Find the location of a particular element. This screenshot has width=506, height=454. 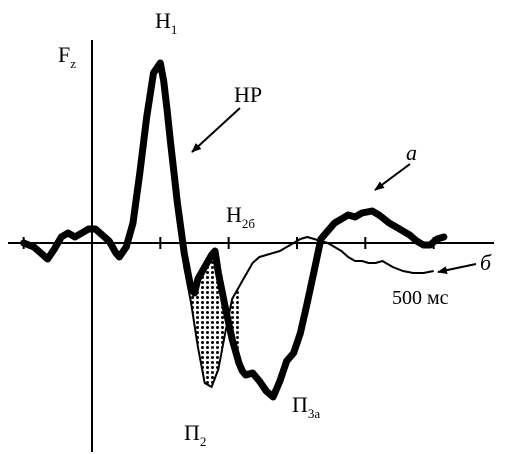

nr-difference-area is located at coordinates (199, 225).